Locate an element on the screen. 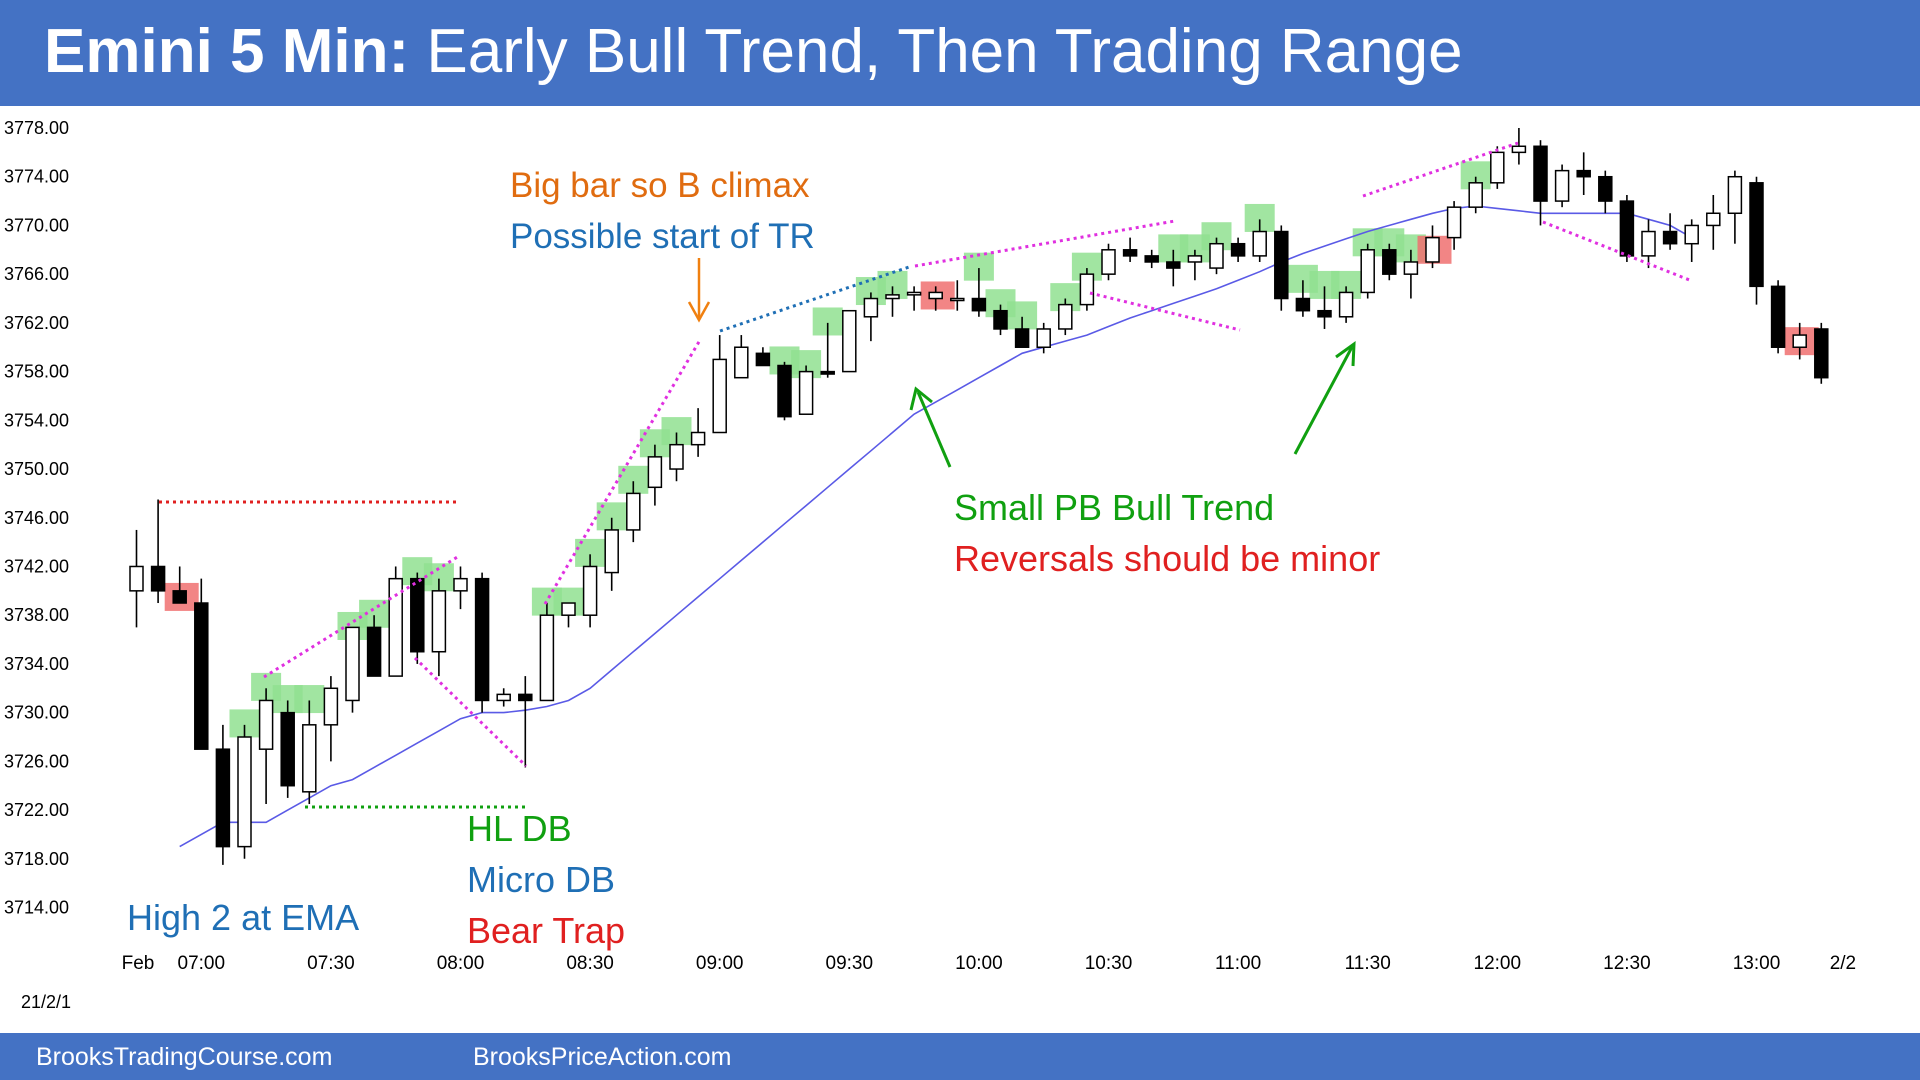 The height and width of the screenshot is (1080, 1920). date-stamp: 21/2/1 is located at coordinates (46, 1002).